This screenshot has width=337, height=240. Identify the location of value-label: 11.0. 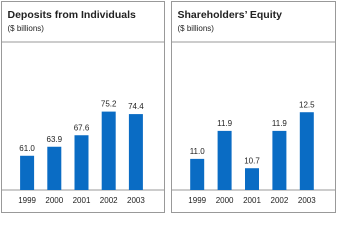
(198, 151).